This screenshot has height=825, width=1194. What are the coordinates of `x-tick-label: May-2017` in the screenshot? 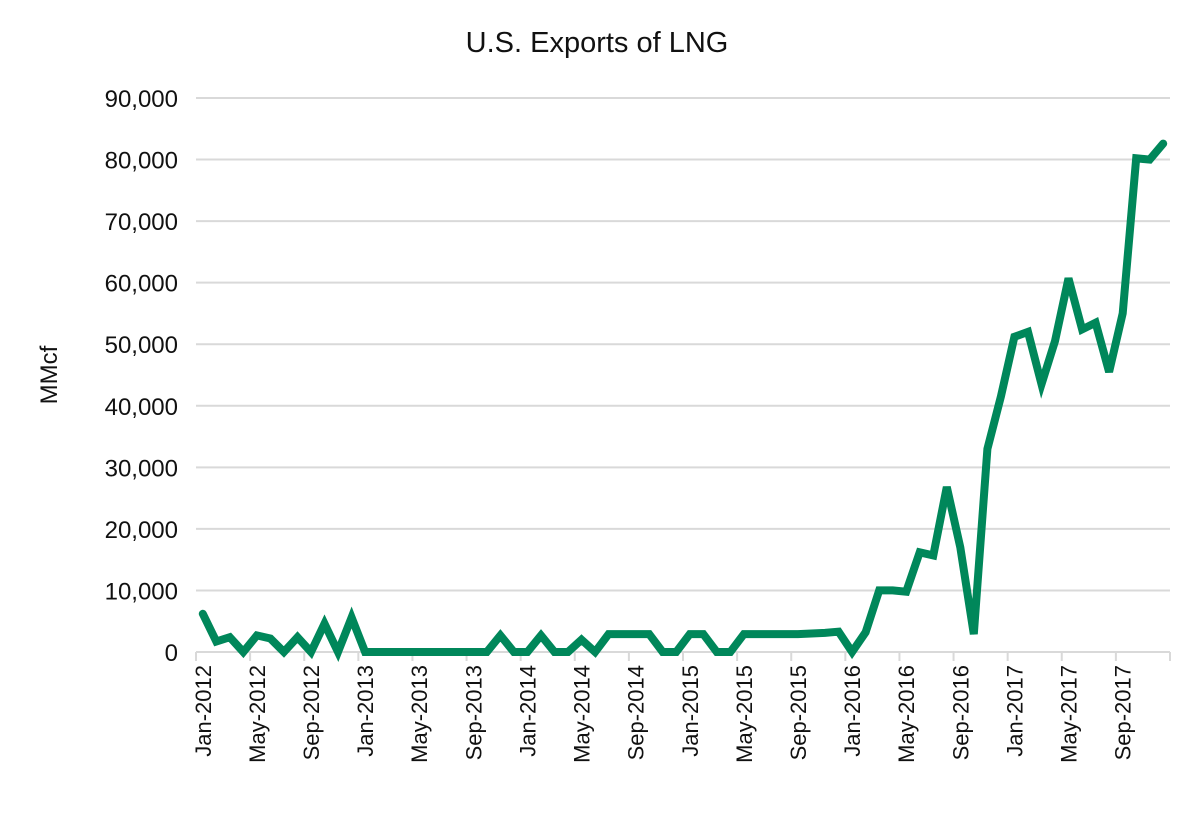 It's located at (1069, 714).